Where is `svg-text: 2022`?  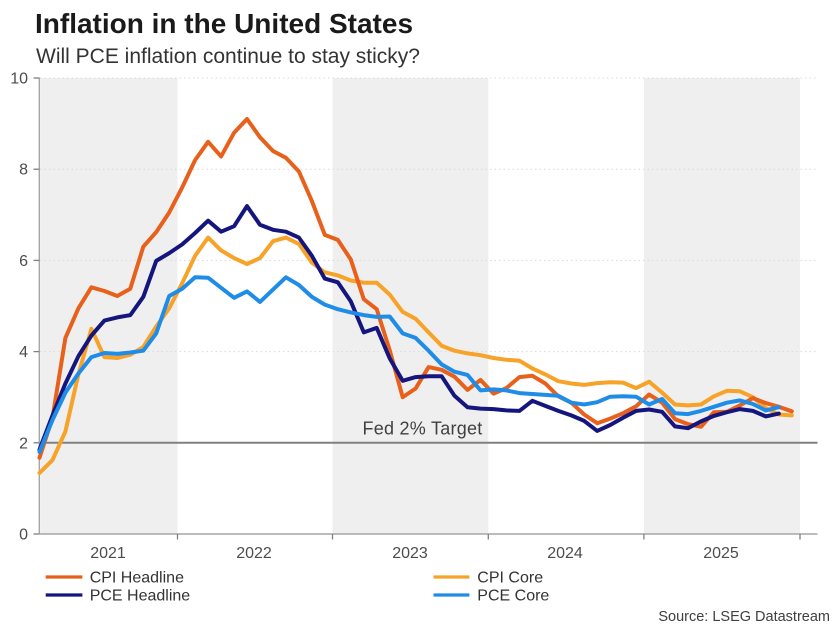
svg-text: 2022 is located at coordinates (254, 553).